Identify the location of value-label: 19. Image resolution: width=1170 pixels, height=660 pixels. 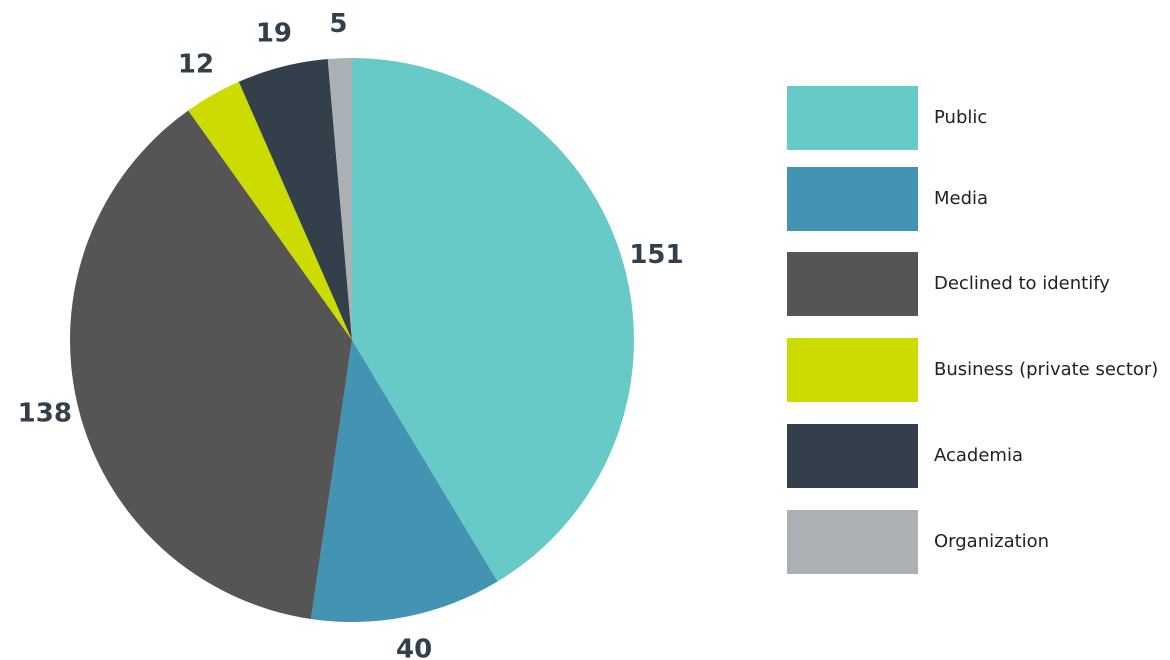
(274, 33).